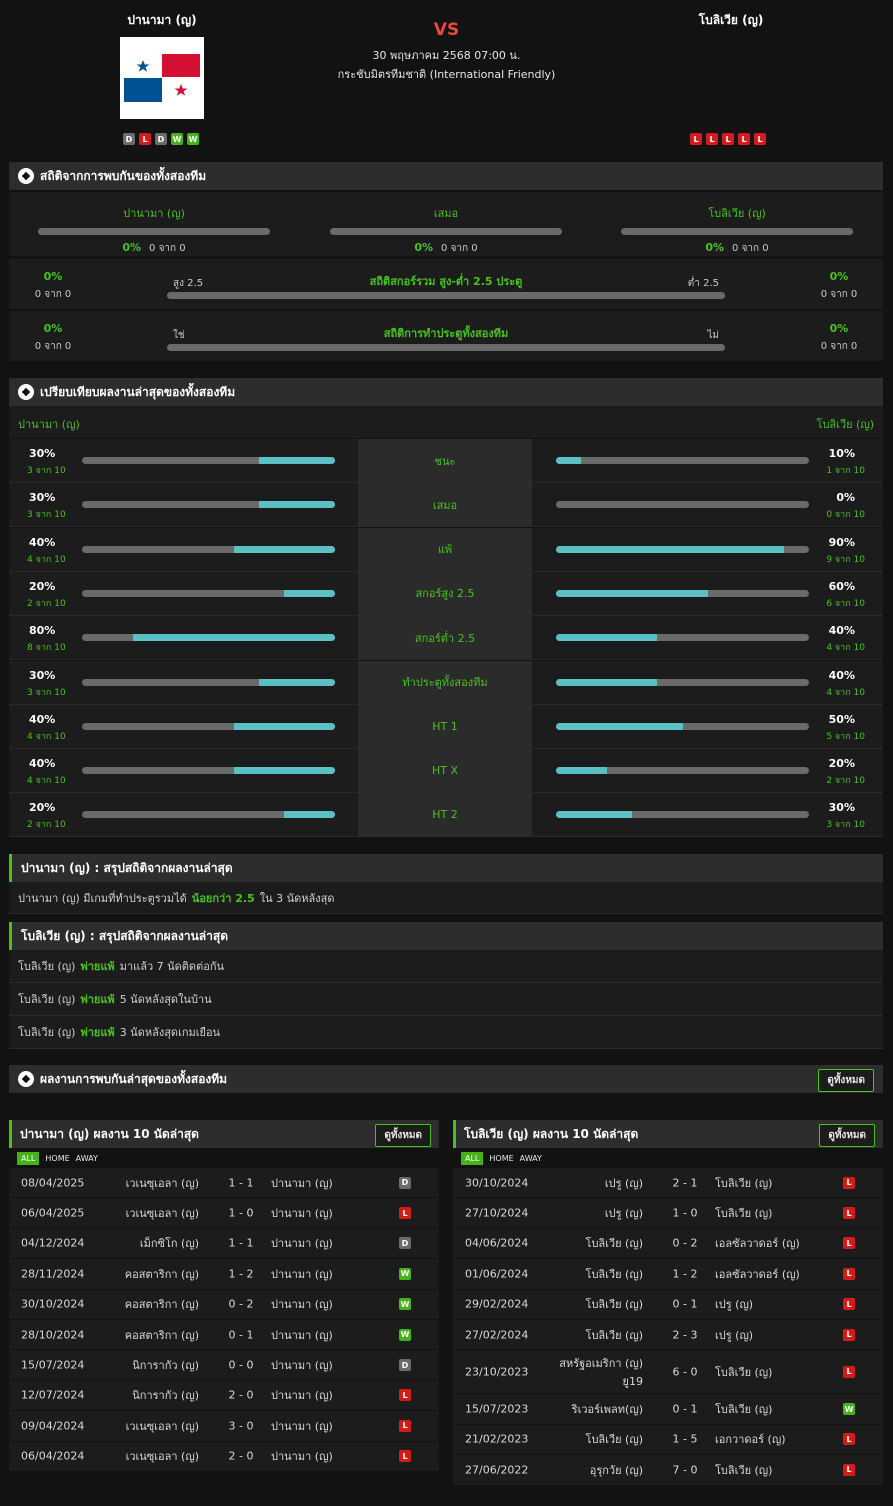 The width and height of the screenshot is (893, 1506). What do you see at coordinates (53, 1183) in the screenshot?
I see `match-date: 08/04/2025` at bounding box center [53, 1183].